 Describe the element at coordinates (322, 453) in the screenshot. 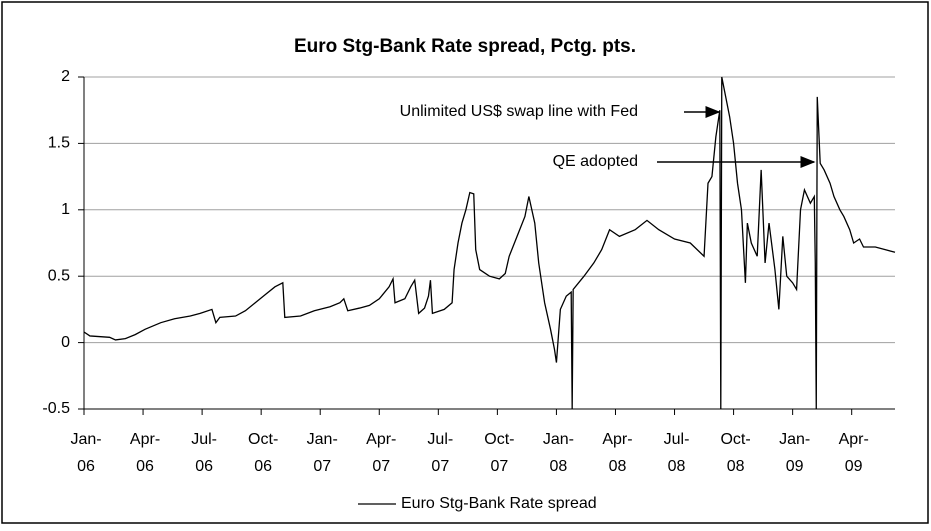

I see `x-tick-label: Jan-07` at that location.